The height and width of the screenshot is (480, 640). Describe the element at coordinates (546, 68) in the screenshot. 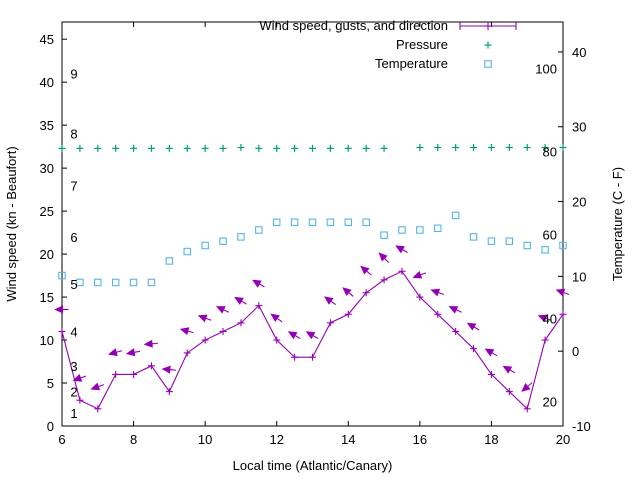

I see `fahrenheit-scale-label: 100` at that location.